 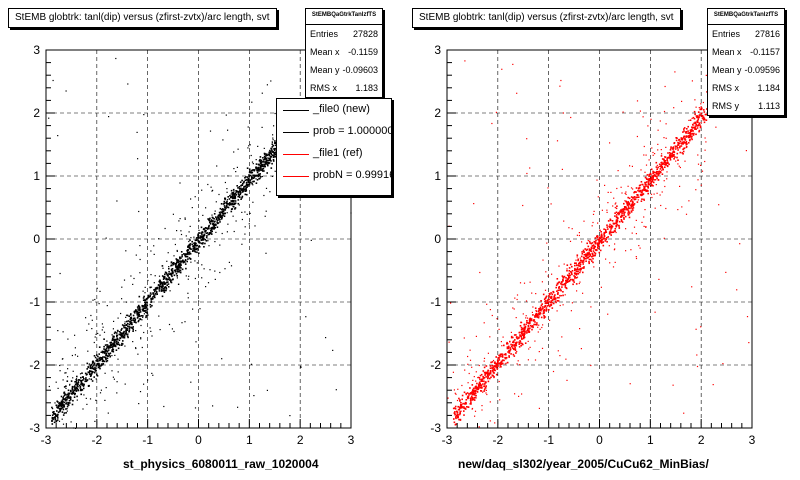 What do you see at coordinates (36, 239) in the screenshot?
I see `y-tick-label: 0` at bounding box center [36, 239].